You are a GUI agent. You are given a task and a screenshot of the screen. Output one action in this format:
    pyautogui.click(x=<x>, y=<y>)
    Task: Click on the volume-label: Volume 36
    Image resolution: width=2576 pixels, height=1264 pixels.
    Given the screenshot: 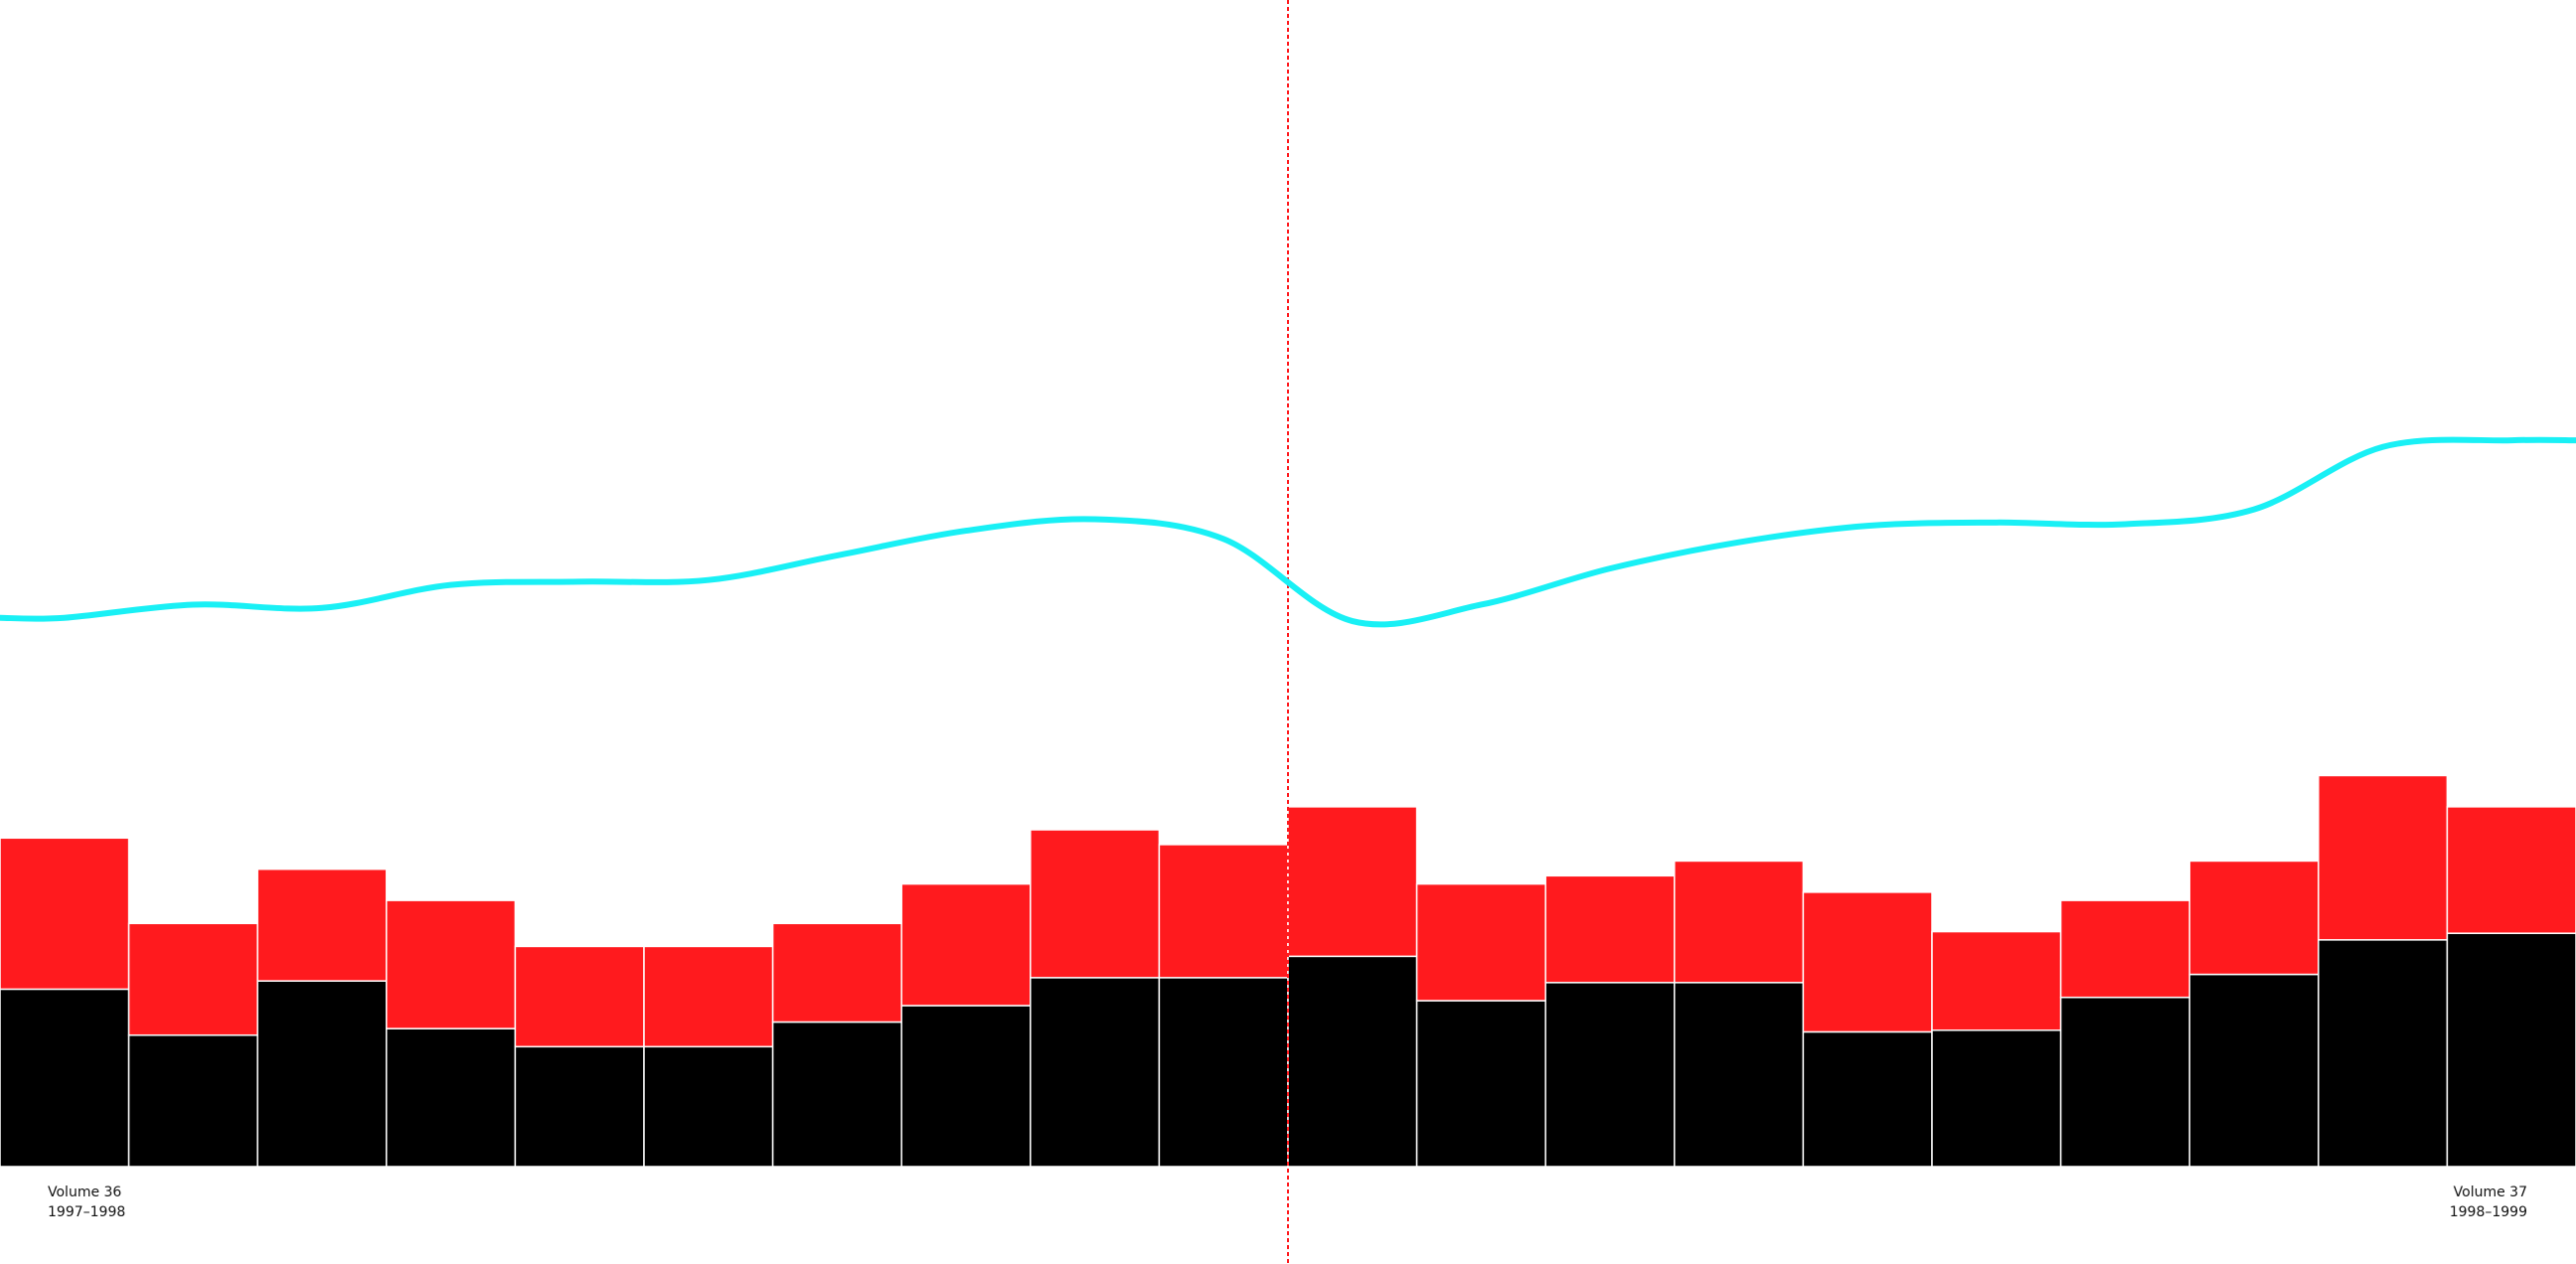 What is the action you would take?
    pyautogui.click(x=84, y=1193)
    